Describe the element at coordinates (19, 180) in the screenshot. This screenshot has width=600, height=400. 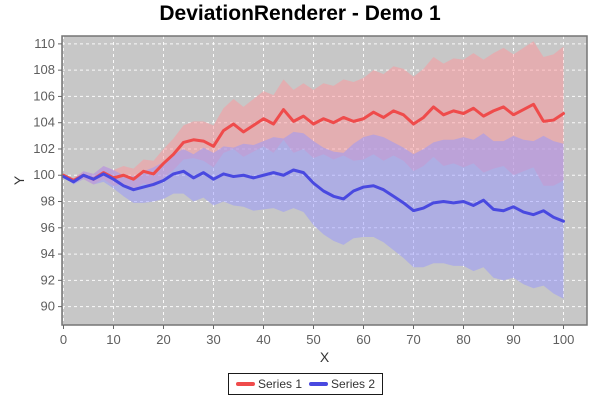
I see `y-axis-label: Y` at that location.